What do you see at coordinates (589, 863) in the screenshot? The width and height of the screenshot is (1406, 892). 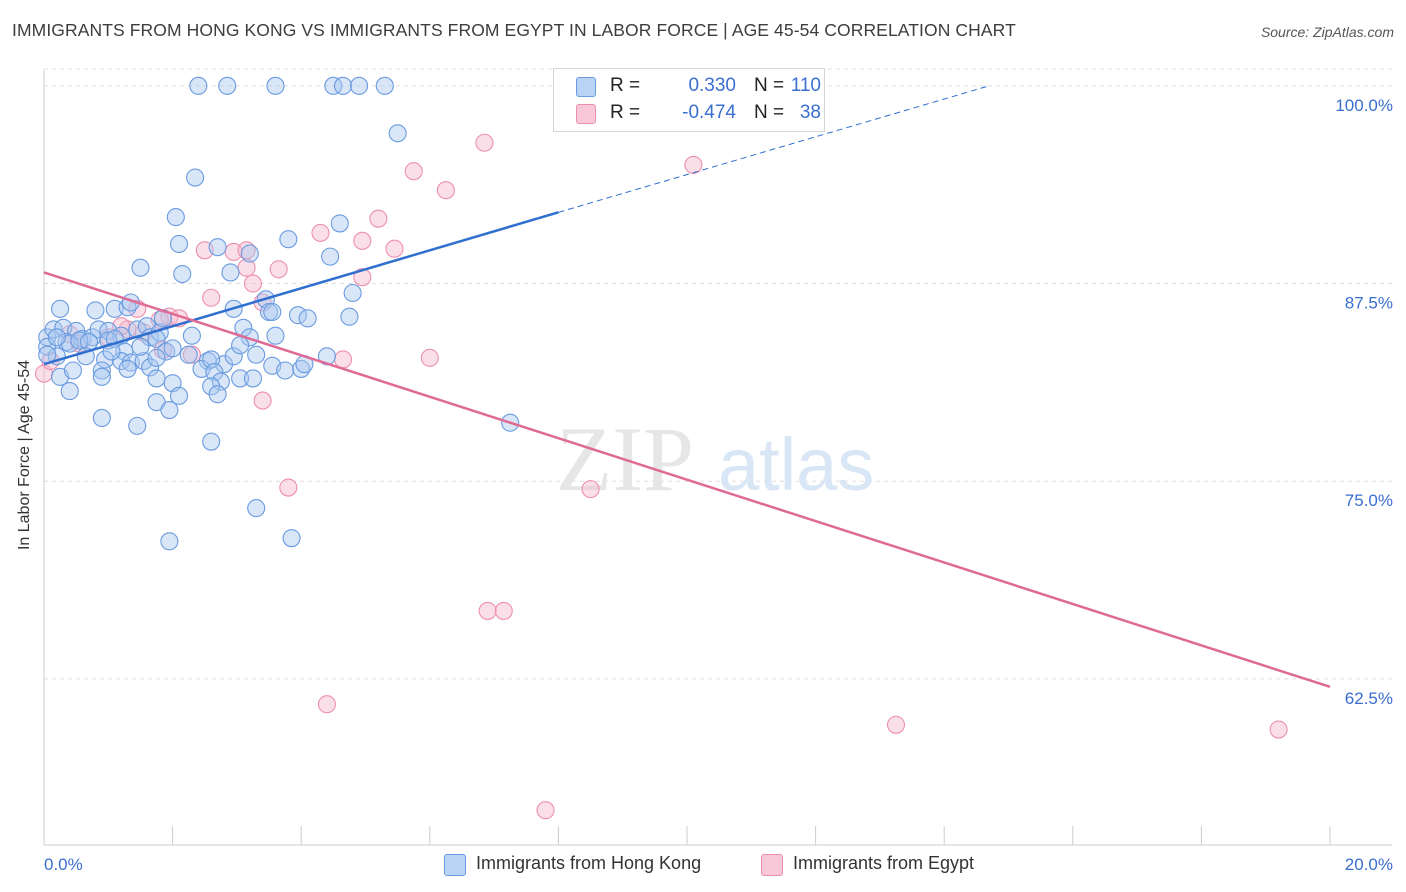 I see `legend-label-hong-kong: Immigrants from Hong Kong` at bounding box center [589, 863].